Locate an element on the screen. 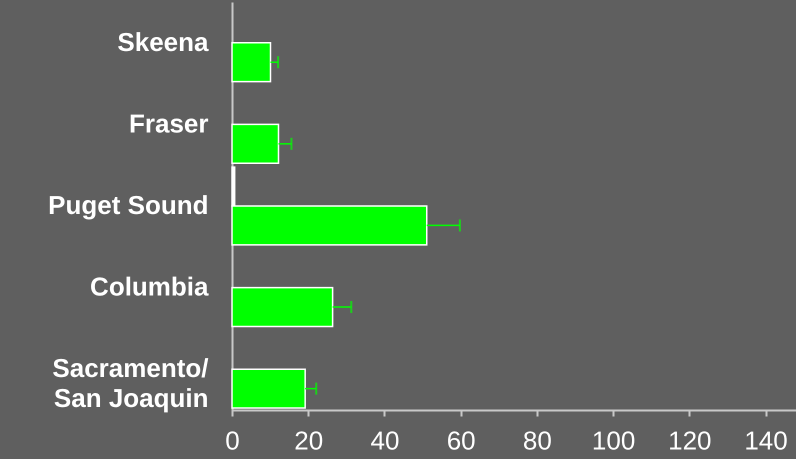  x-tick-label: 40 is located at coordinates (385, 441).